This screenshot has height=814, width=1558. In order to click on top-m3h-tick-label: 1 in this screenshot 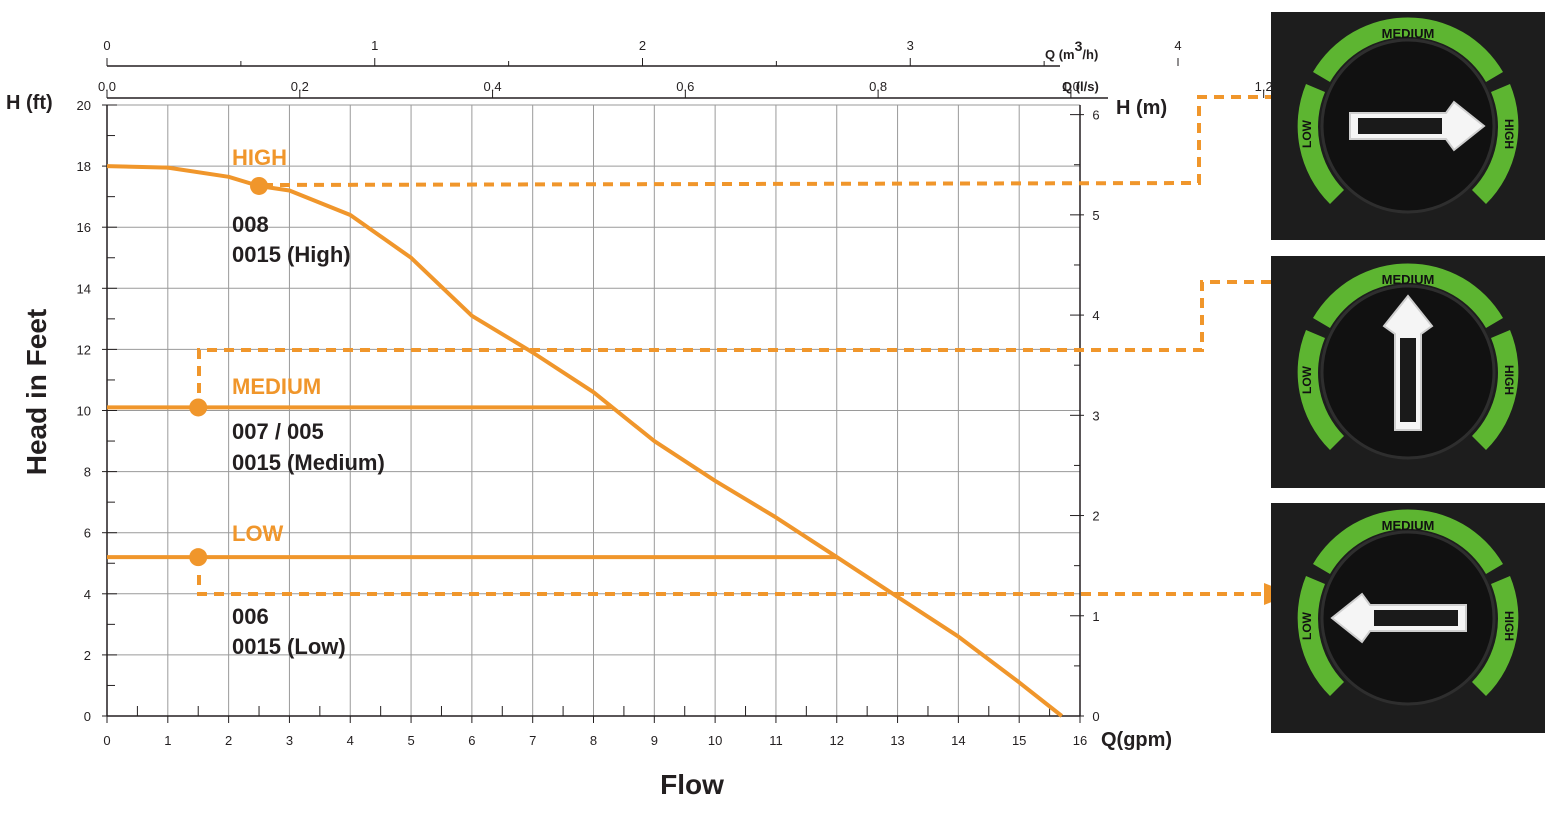, I will do `click(374, 45)`.